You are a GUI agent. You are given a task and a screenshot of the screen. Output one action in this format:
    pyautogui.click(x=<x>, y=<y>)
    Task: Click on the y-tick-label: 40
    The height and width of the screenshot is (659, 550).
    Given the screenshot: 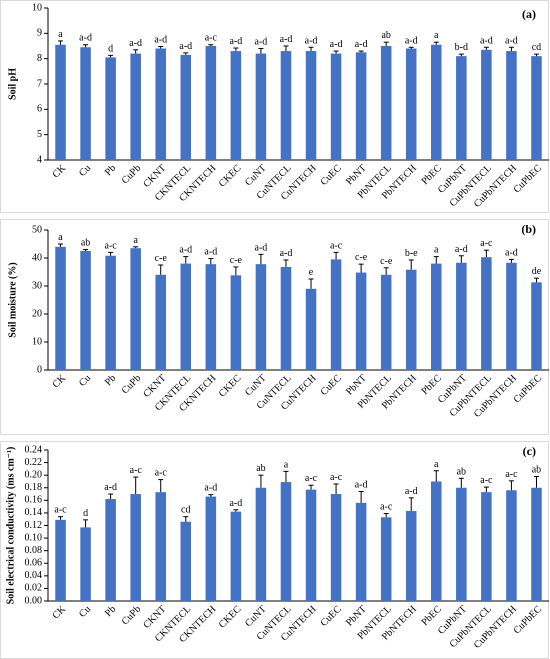 What is the action you would take?
    pyautogui.click(x=37, y=257)
    